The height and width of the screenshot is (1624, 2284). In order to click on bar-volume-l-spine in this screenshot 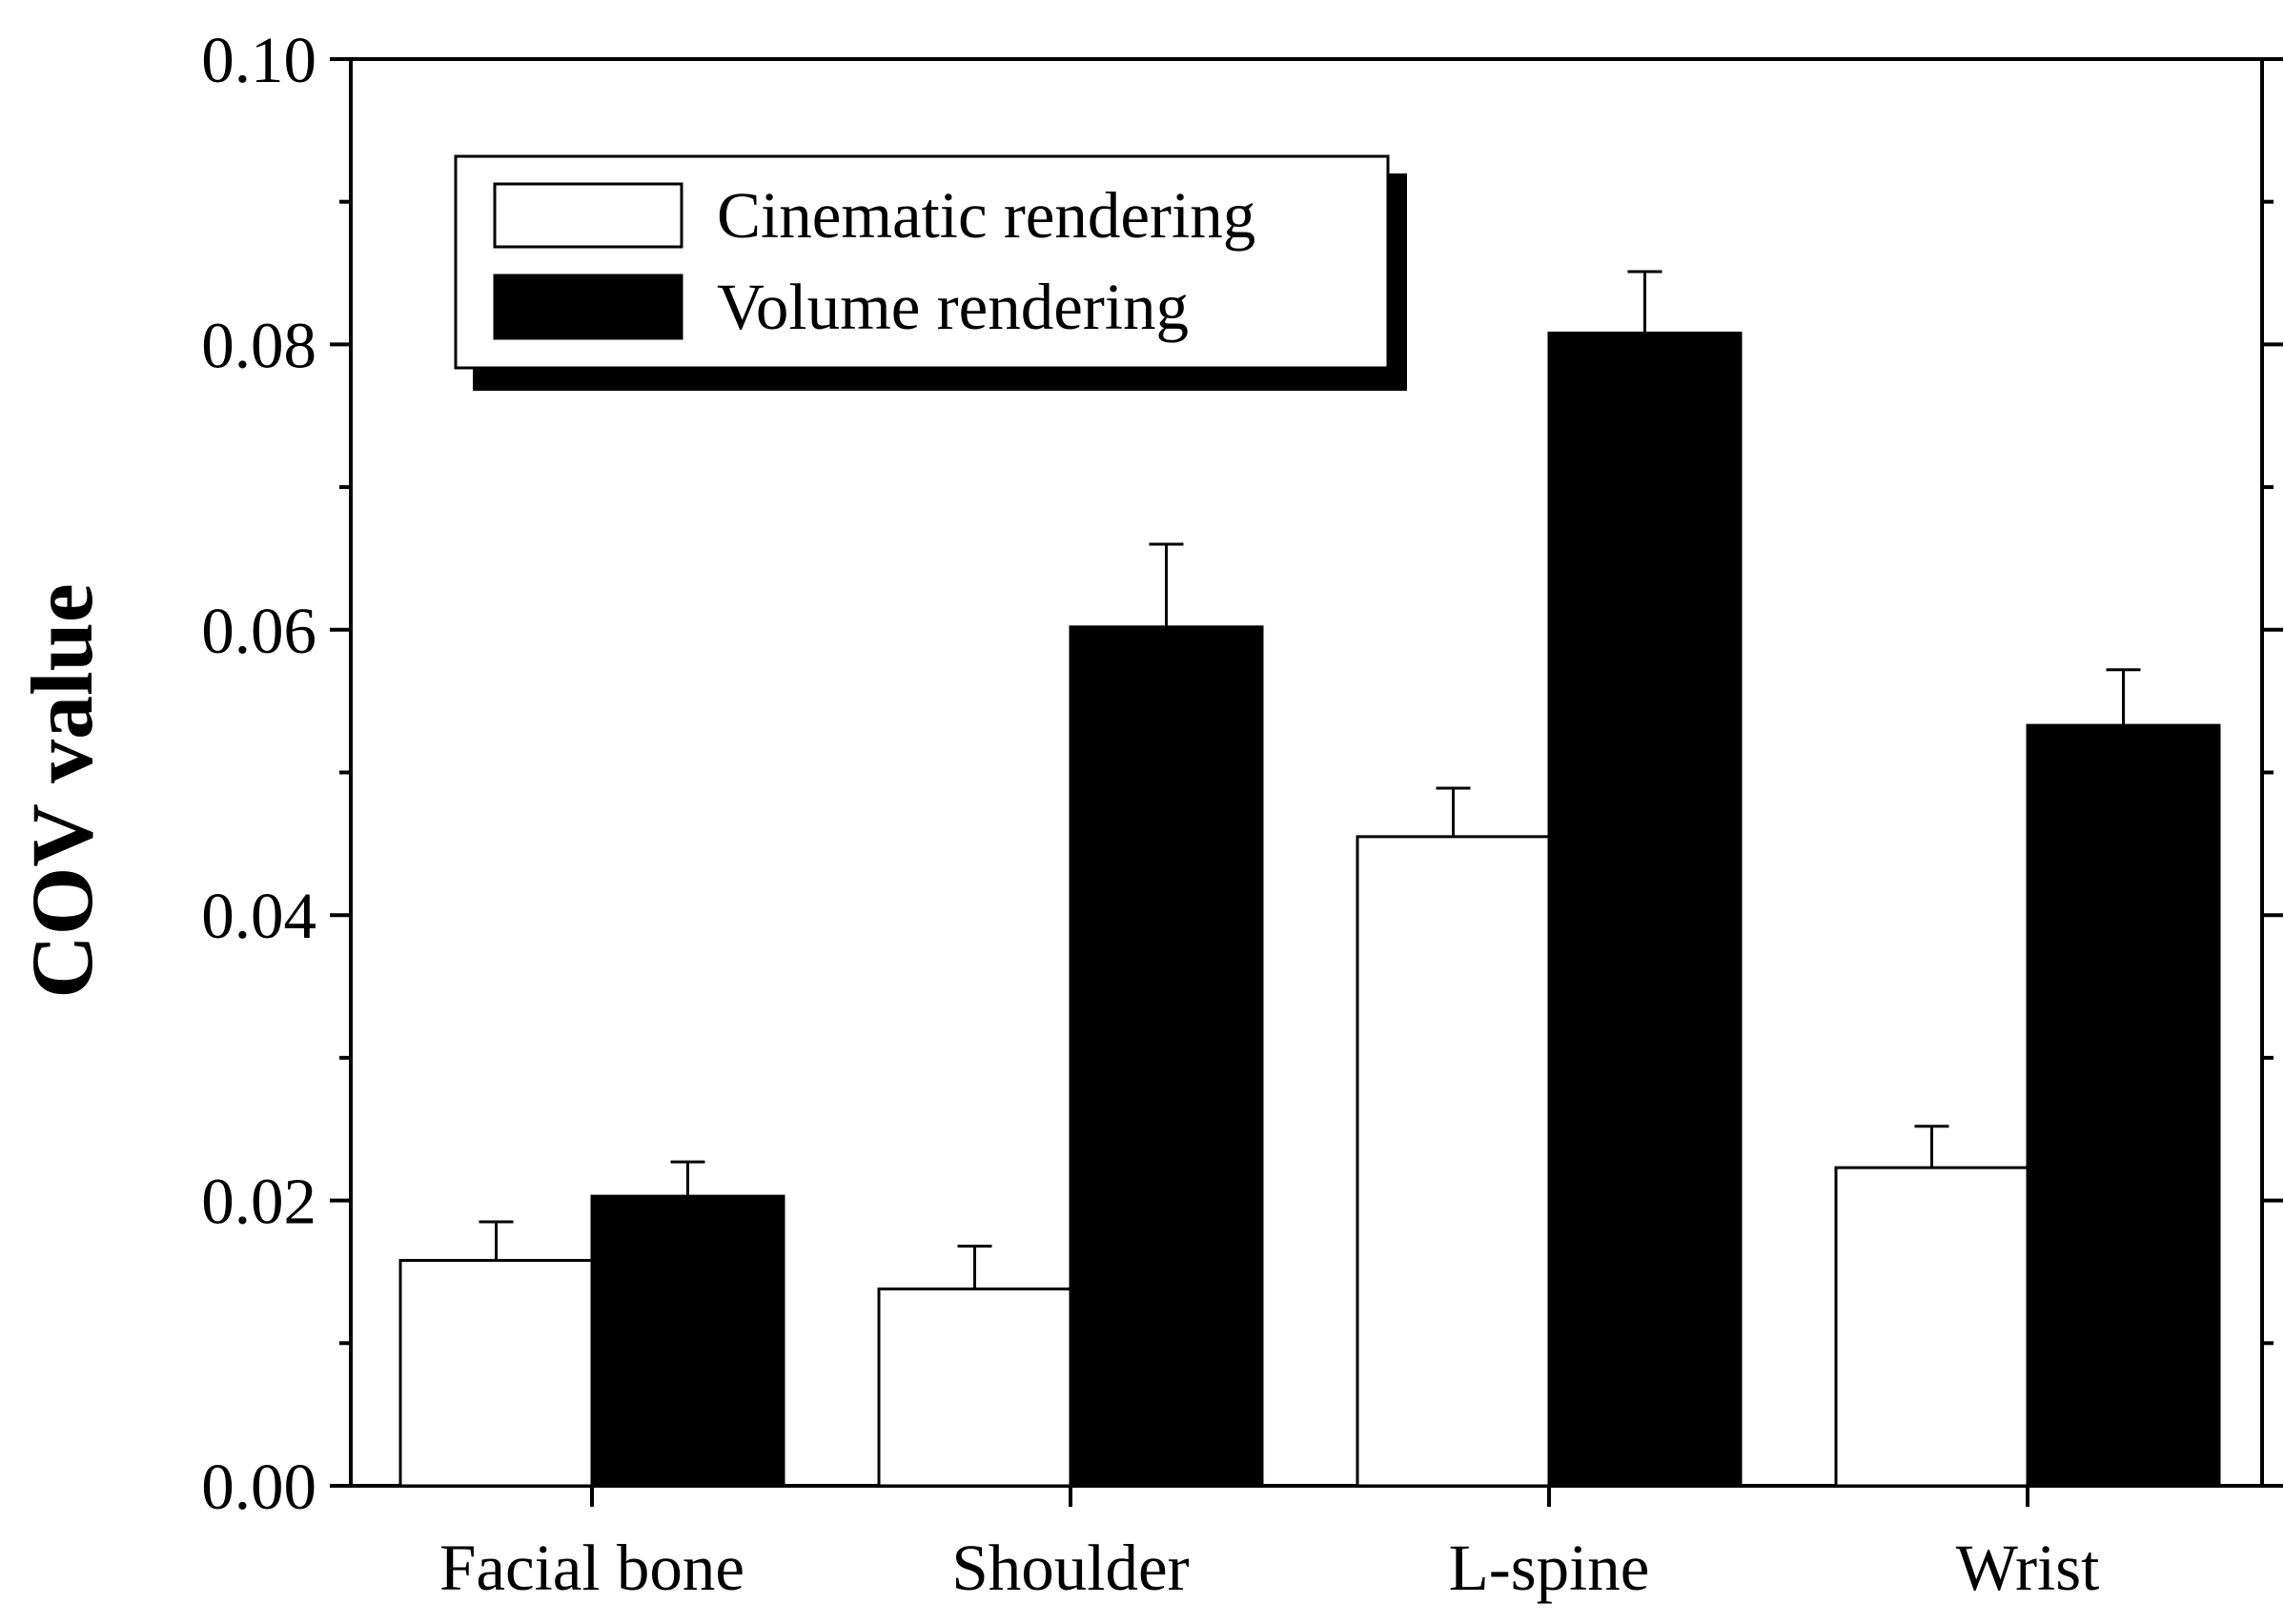, I will do `click(1645, 909)`.